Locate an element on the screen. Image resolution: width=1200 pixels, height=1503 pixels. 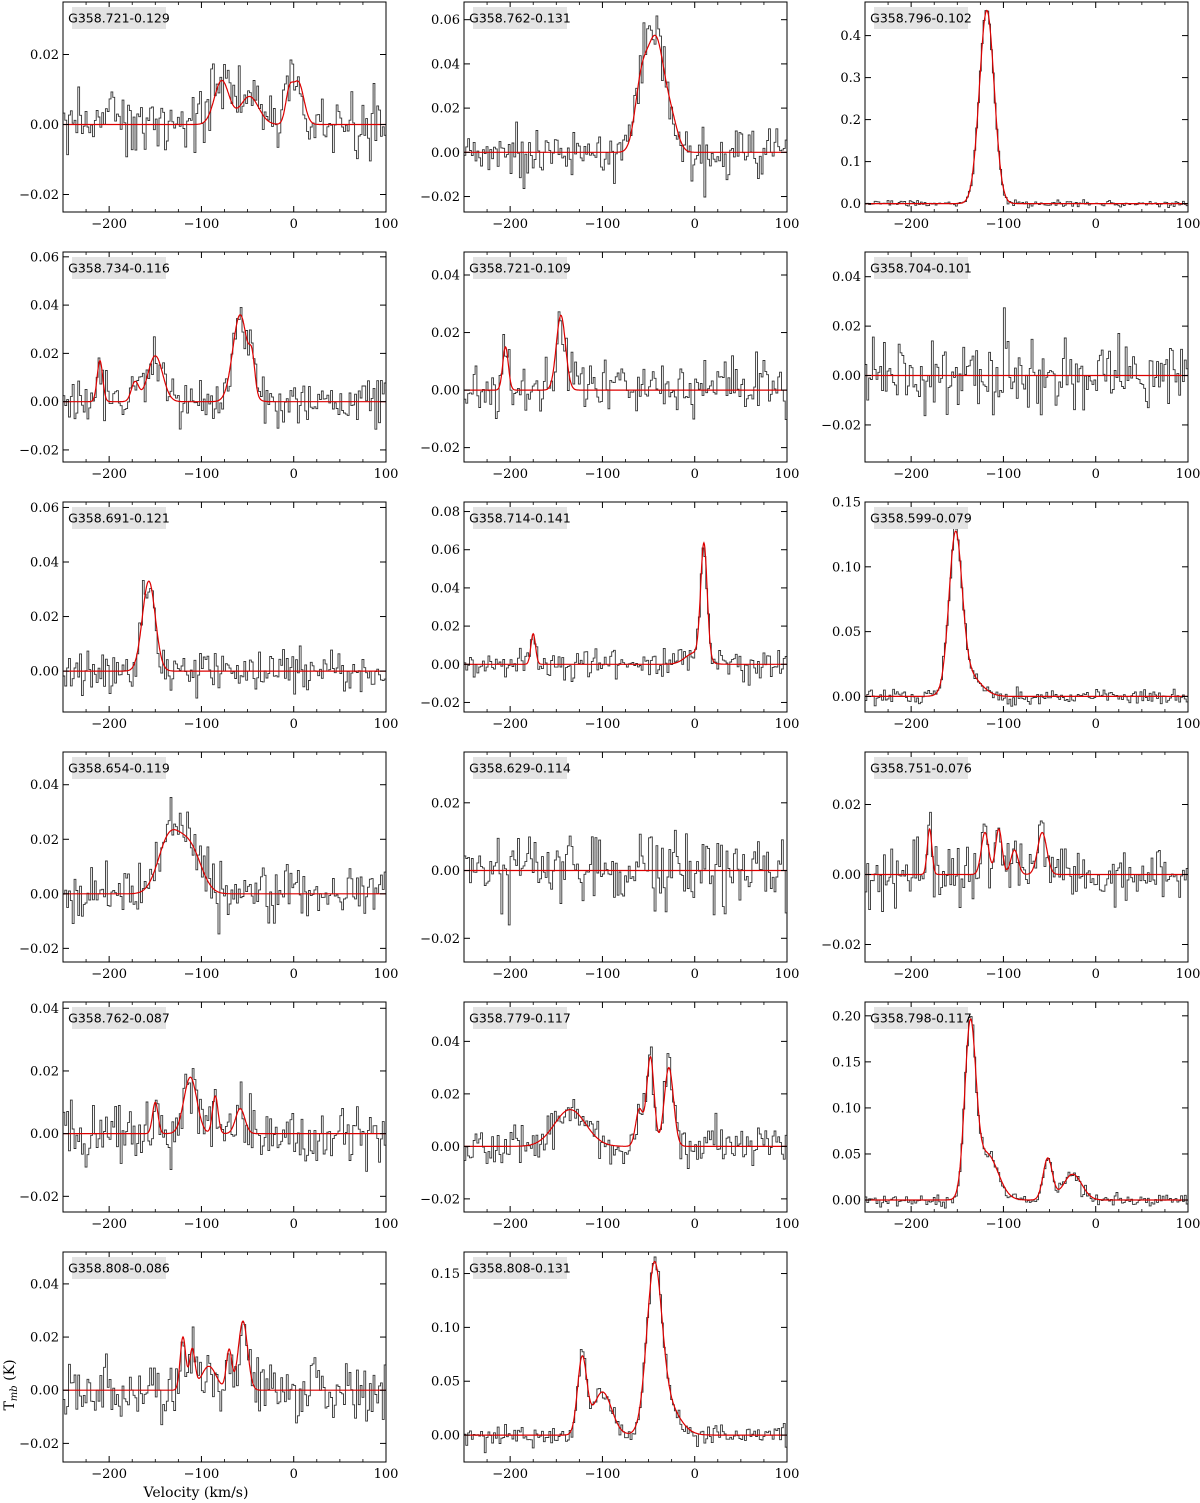
y-tick-label: 0.3 is located at coordinates (850, 78).